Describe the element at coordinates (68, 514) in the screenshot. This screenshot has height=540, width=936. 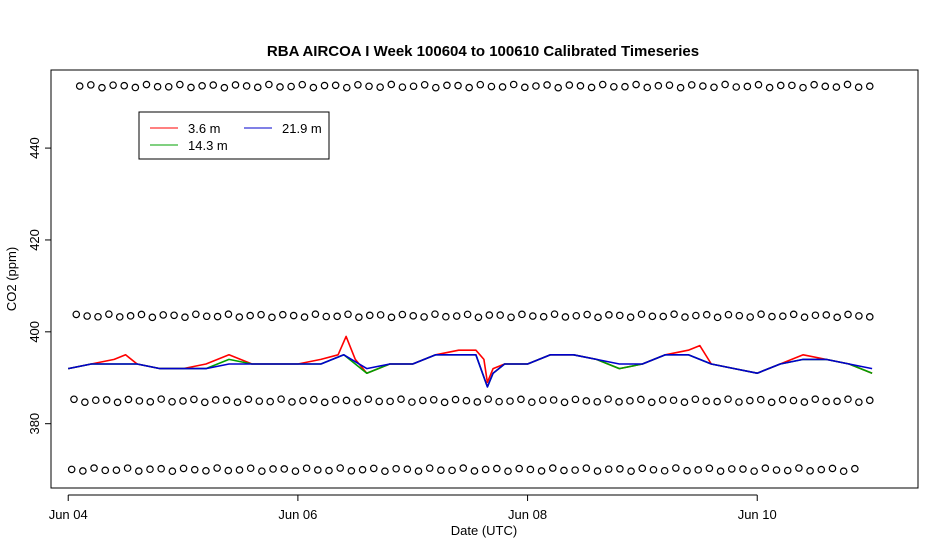
I see `x-tick-label-0: Jun 04` at that location.